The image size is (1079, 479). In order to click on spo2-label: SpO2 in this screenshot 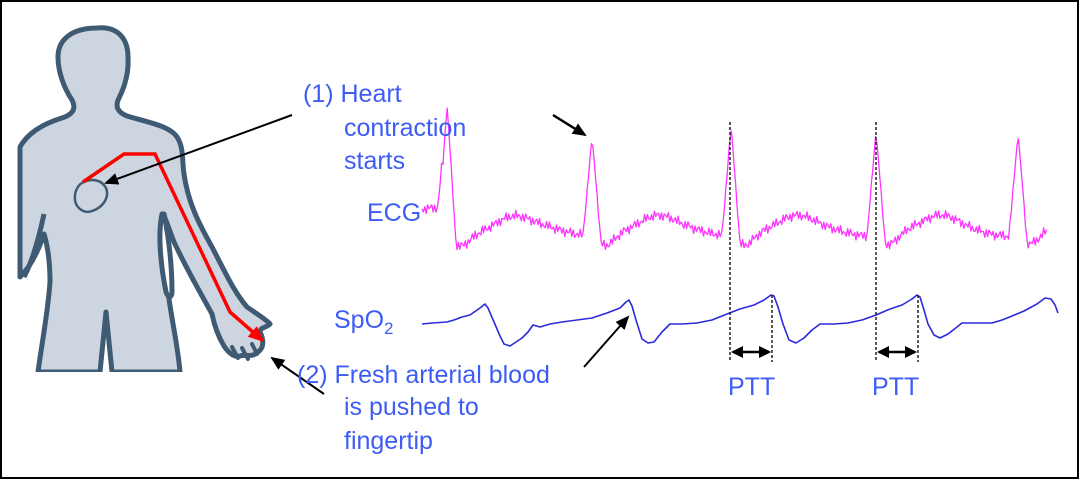, I will do `click(364, 322)`.